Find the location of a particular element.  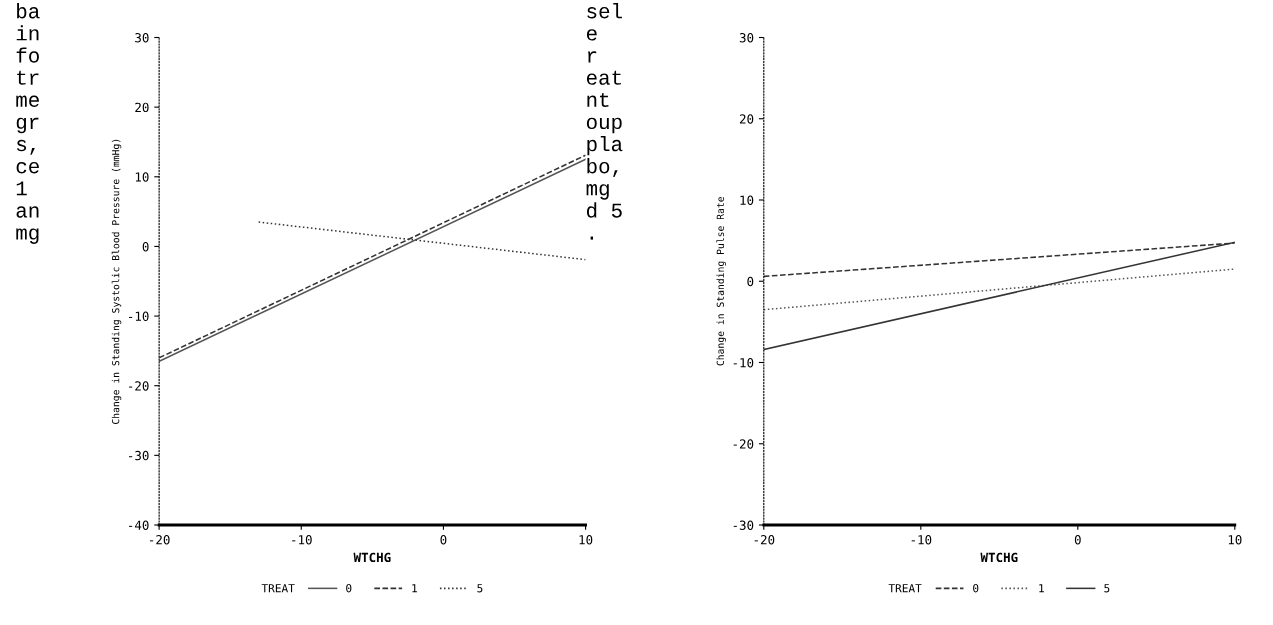

text: ba in fo tr me gr s, ce 1 an mg is located at coordinates (28, 123).